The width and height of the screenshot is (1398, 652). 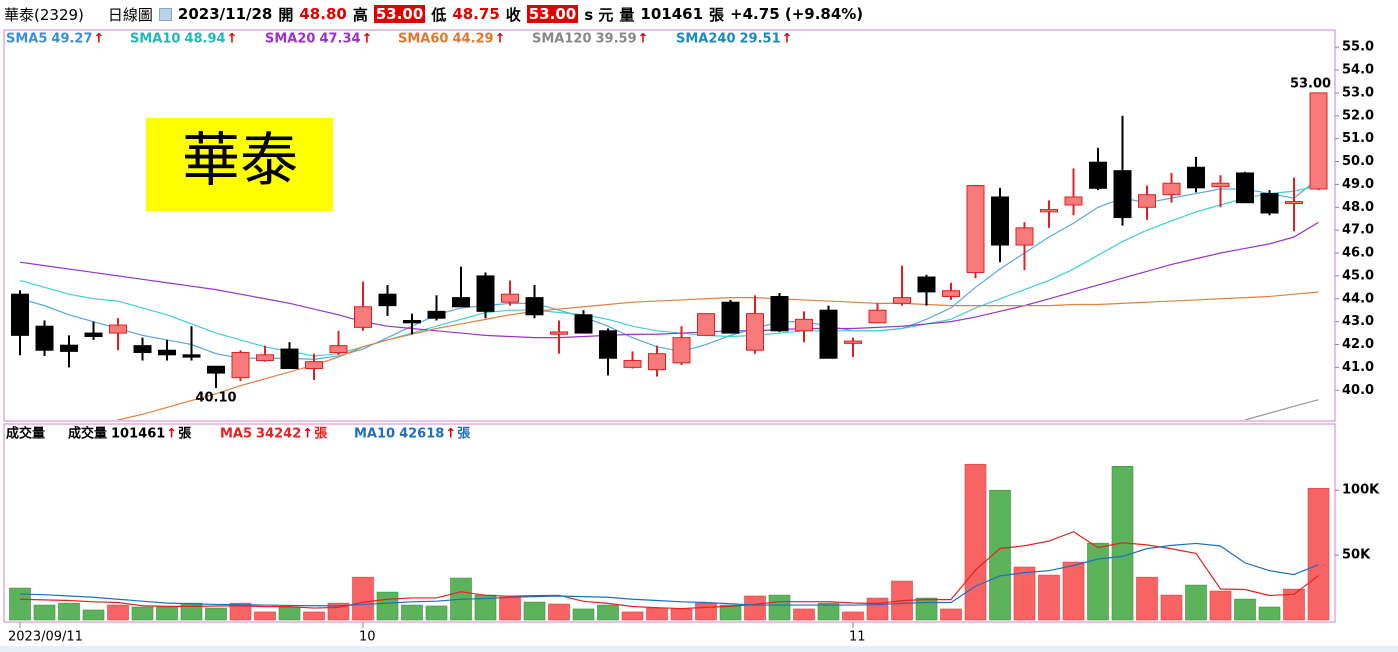 I want to click on legend-value: 29.51, so click(x=760, y=39).